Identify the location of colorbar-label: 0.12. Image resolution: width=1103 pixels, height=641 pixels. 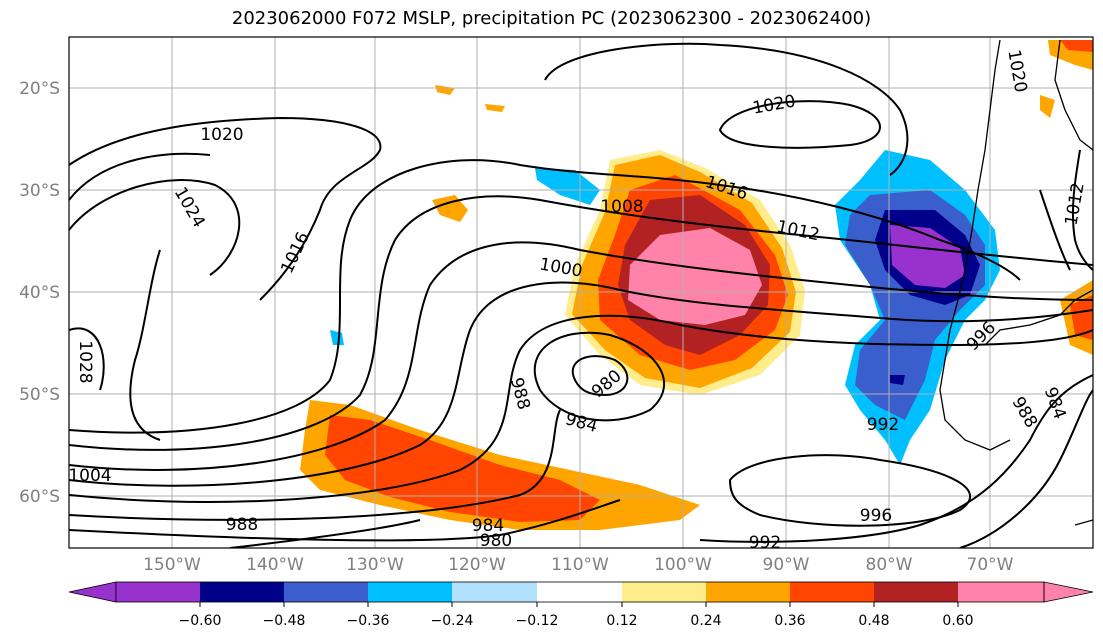
(621, 621).